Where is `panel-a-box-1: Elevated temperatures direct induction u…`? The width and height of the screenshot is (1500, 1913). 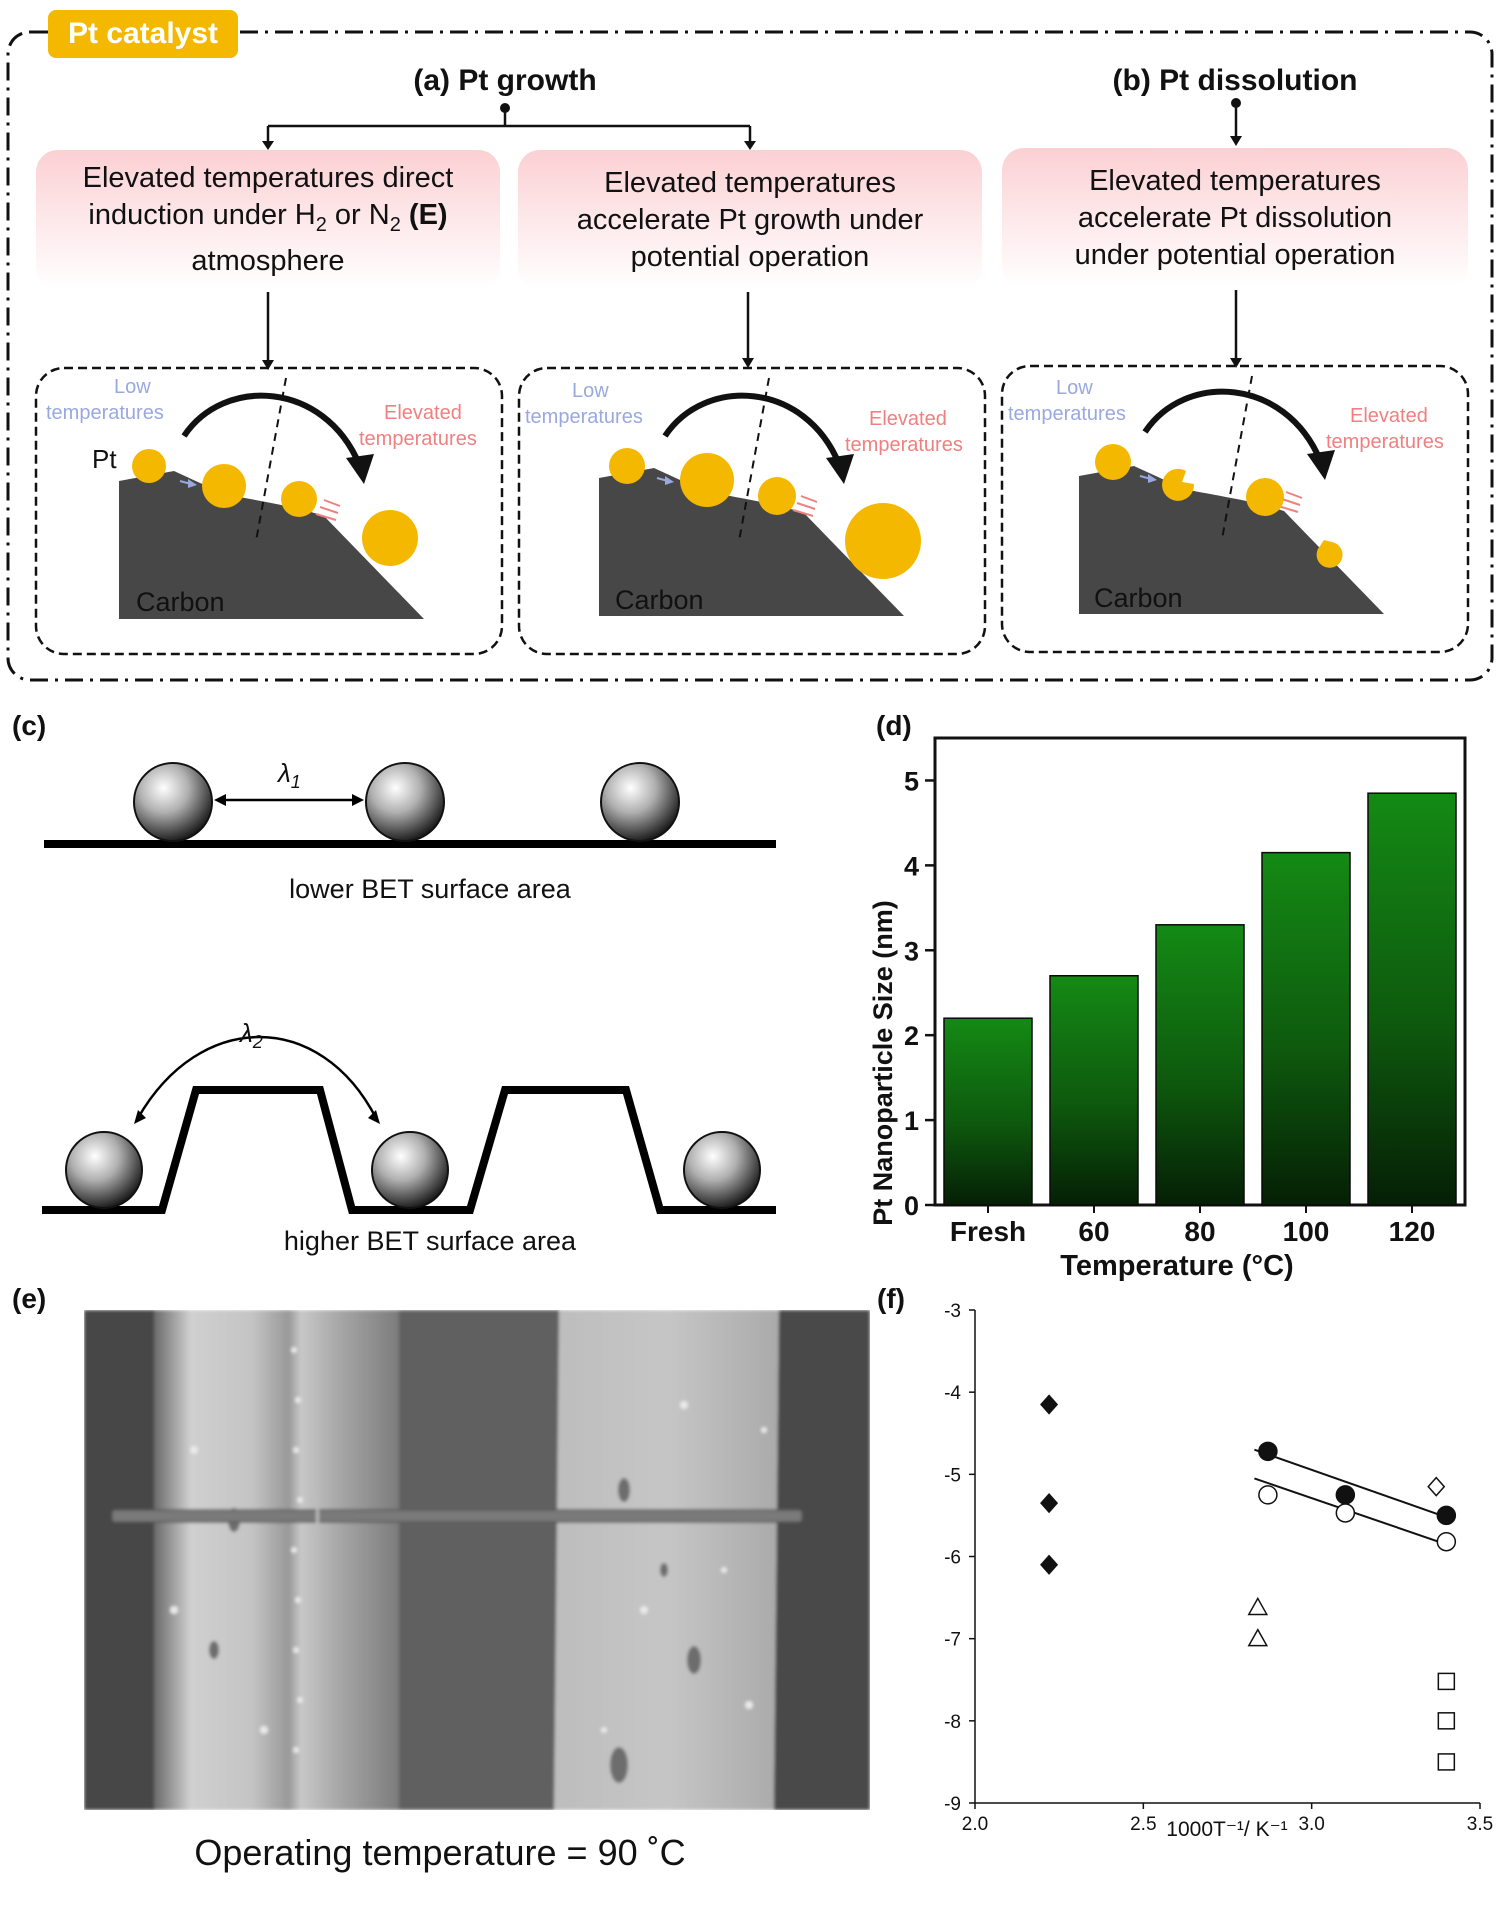
panel-a-box-1: Elevated temperatures direct induction u… is located at coordinates (268, 220).